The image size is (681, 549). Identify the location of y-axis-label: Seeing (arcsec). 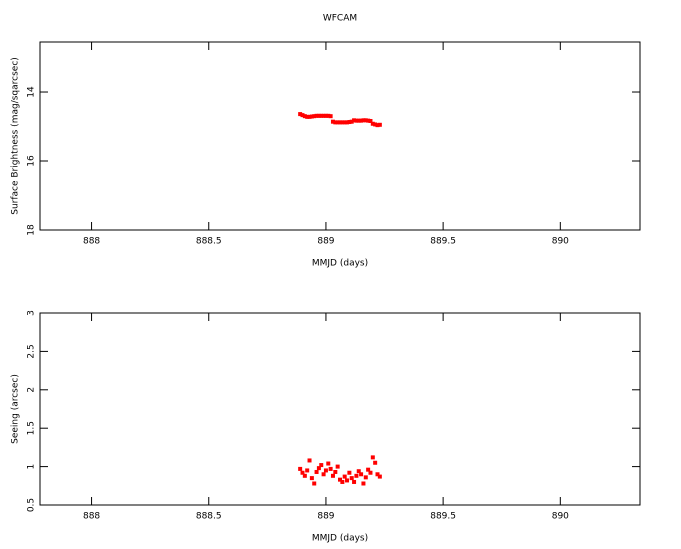
(16, 409).